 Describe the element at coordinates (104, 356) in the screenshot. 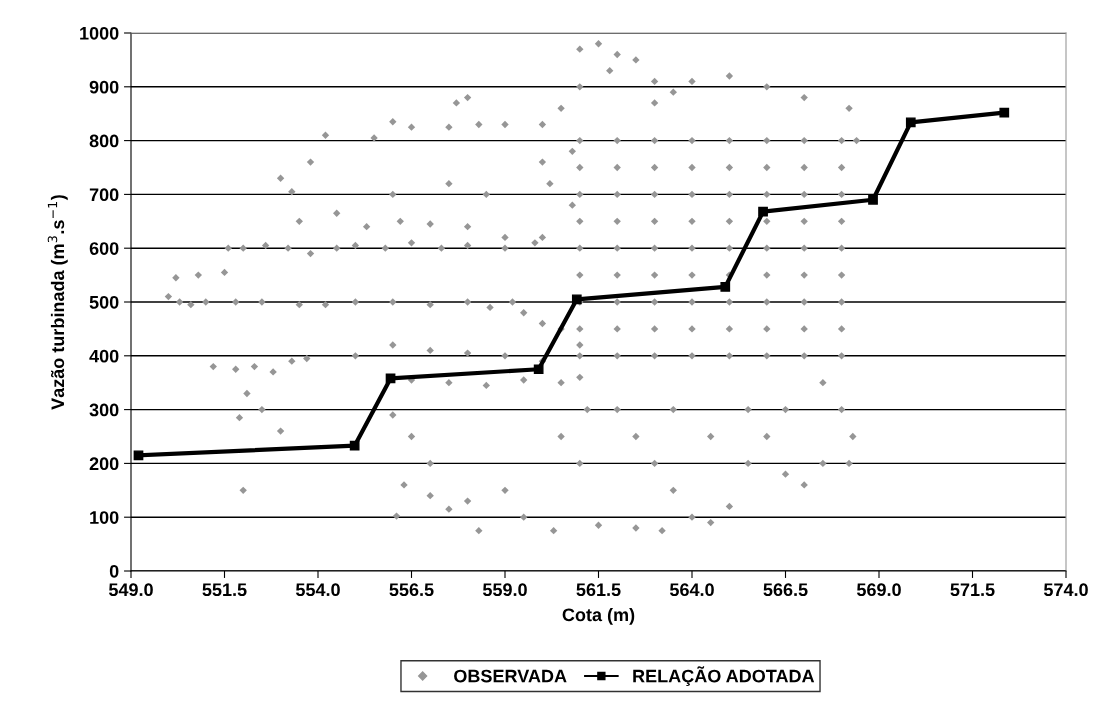

I see `y-tick-label: 400` at that location.